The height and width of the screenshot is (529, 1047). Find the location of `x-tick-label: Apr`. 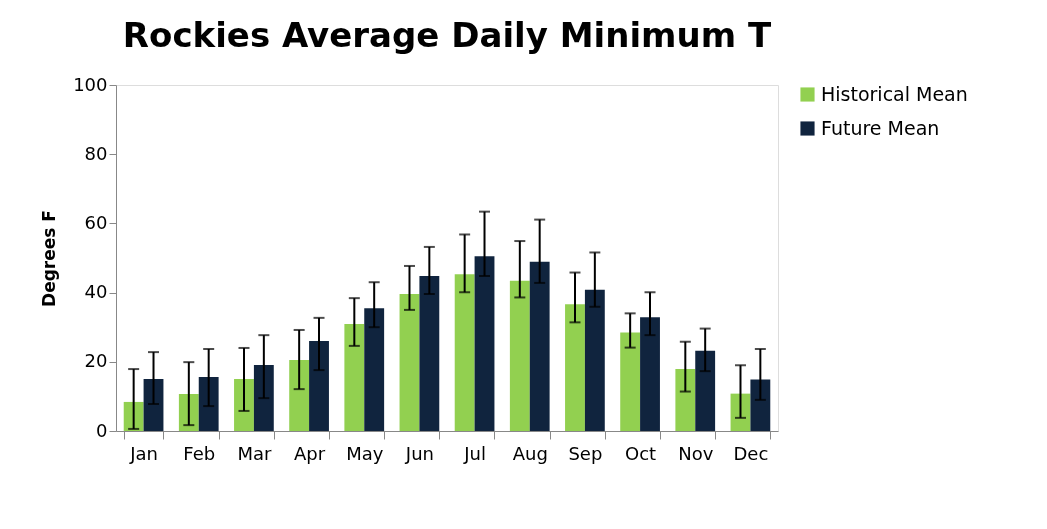

x-tick-label: Apr is located at coordinates (310, 453).